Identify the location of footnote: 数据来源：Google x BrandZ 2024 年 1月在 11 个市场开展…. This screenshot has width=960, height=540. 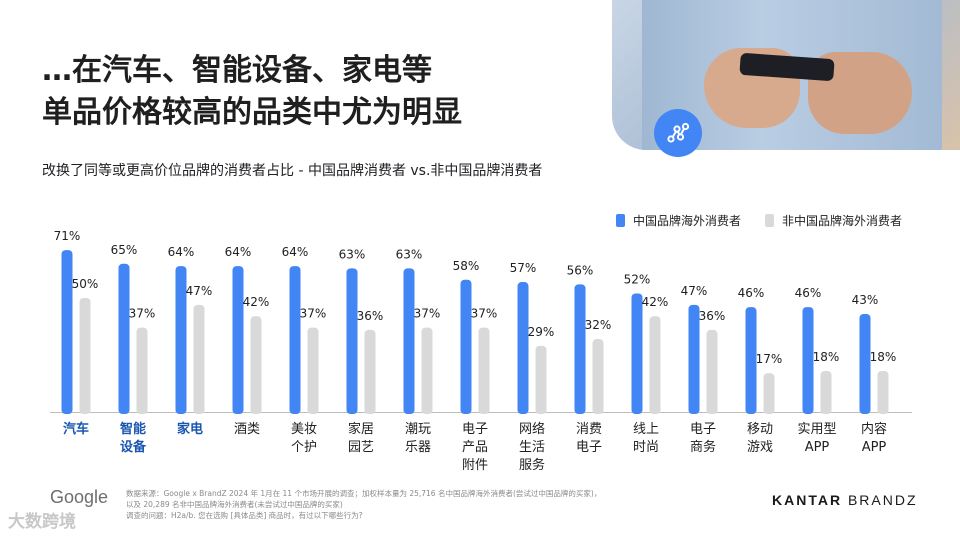
(411, 504).